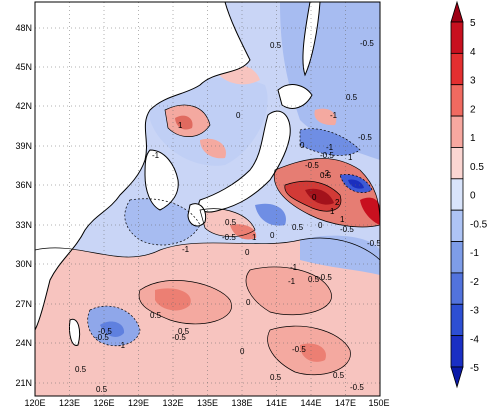 This screenshot has height=408, width=499. What do you see at coordinates (473, 23) in the screenshot?
I see `colorbar-label: 5` at bounding box center [473, 23].